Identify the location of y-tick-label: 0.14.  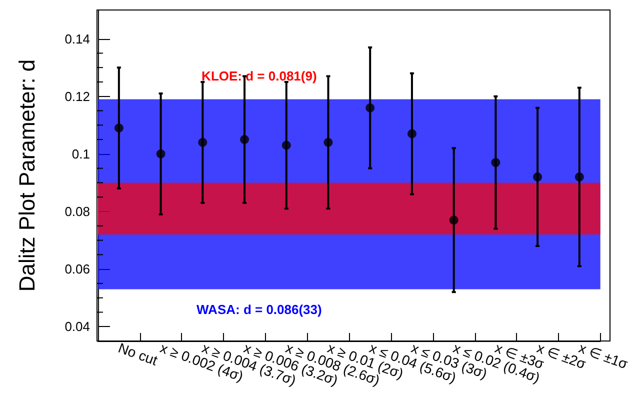
(77, 38).